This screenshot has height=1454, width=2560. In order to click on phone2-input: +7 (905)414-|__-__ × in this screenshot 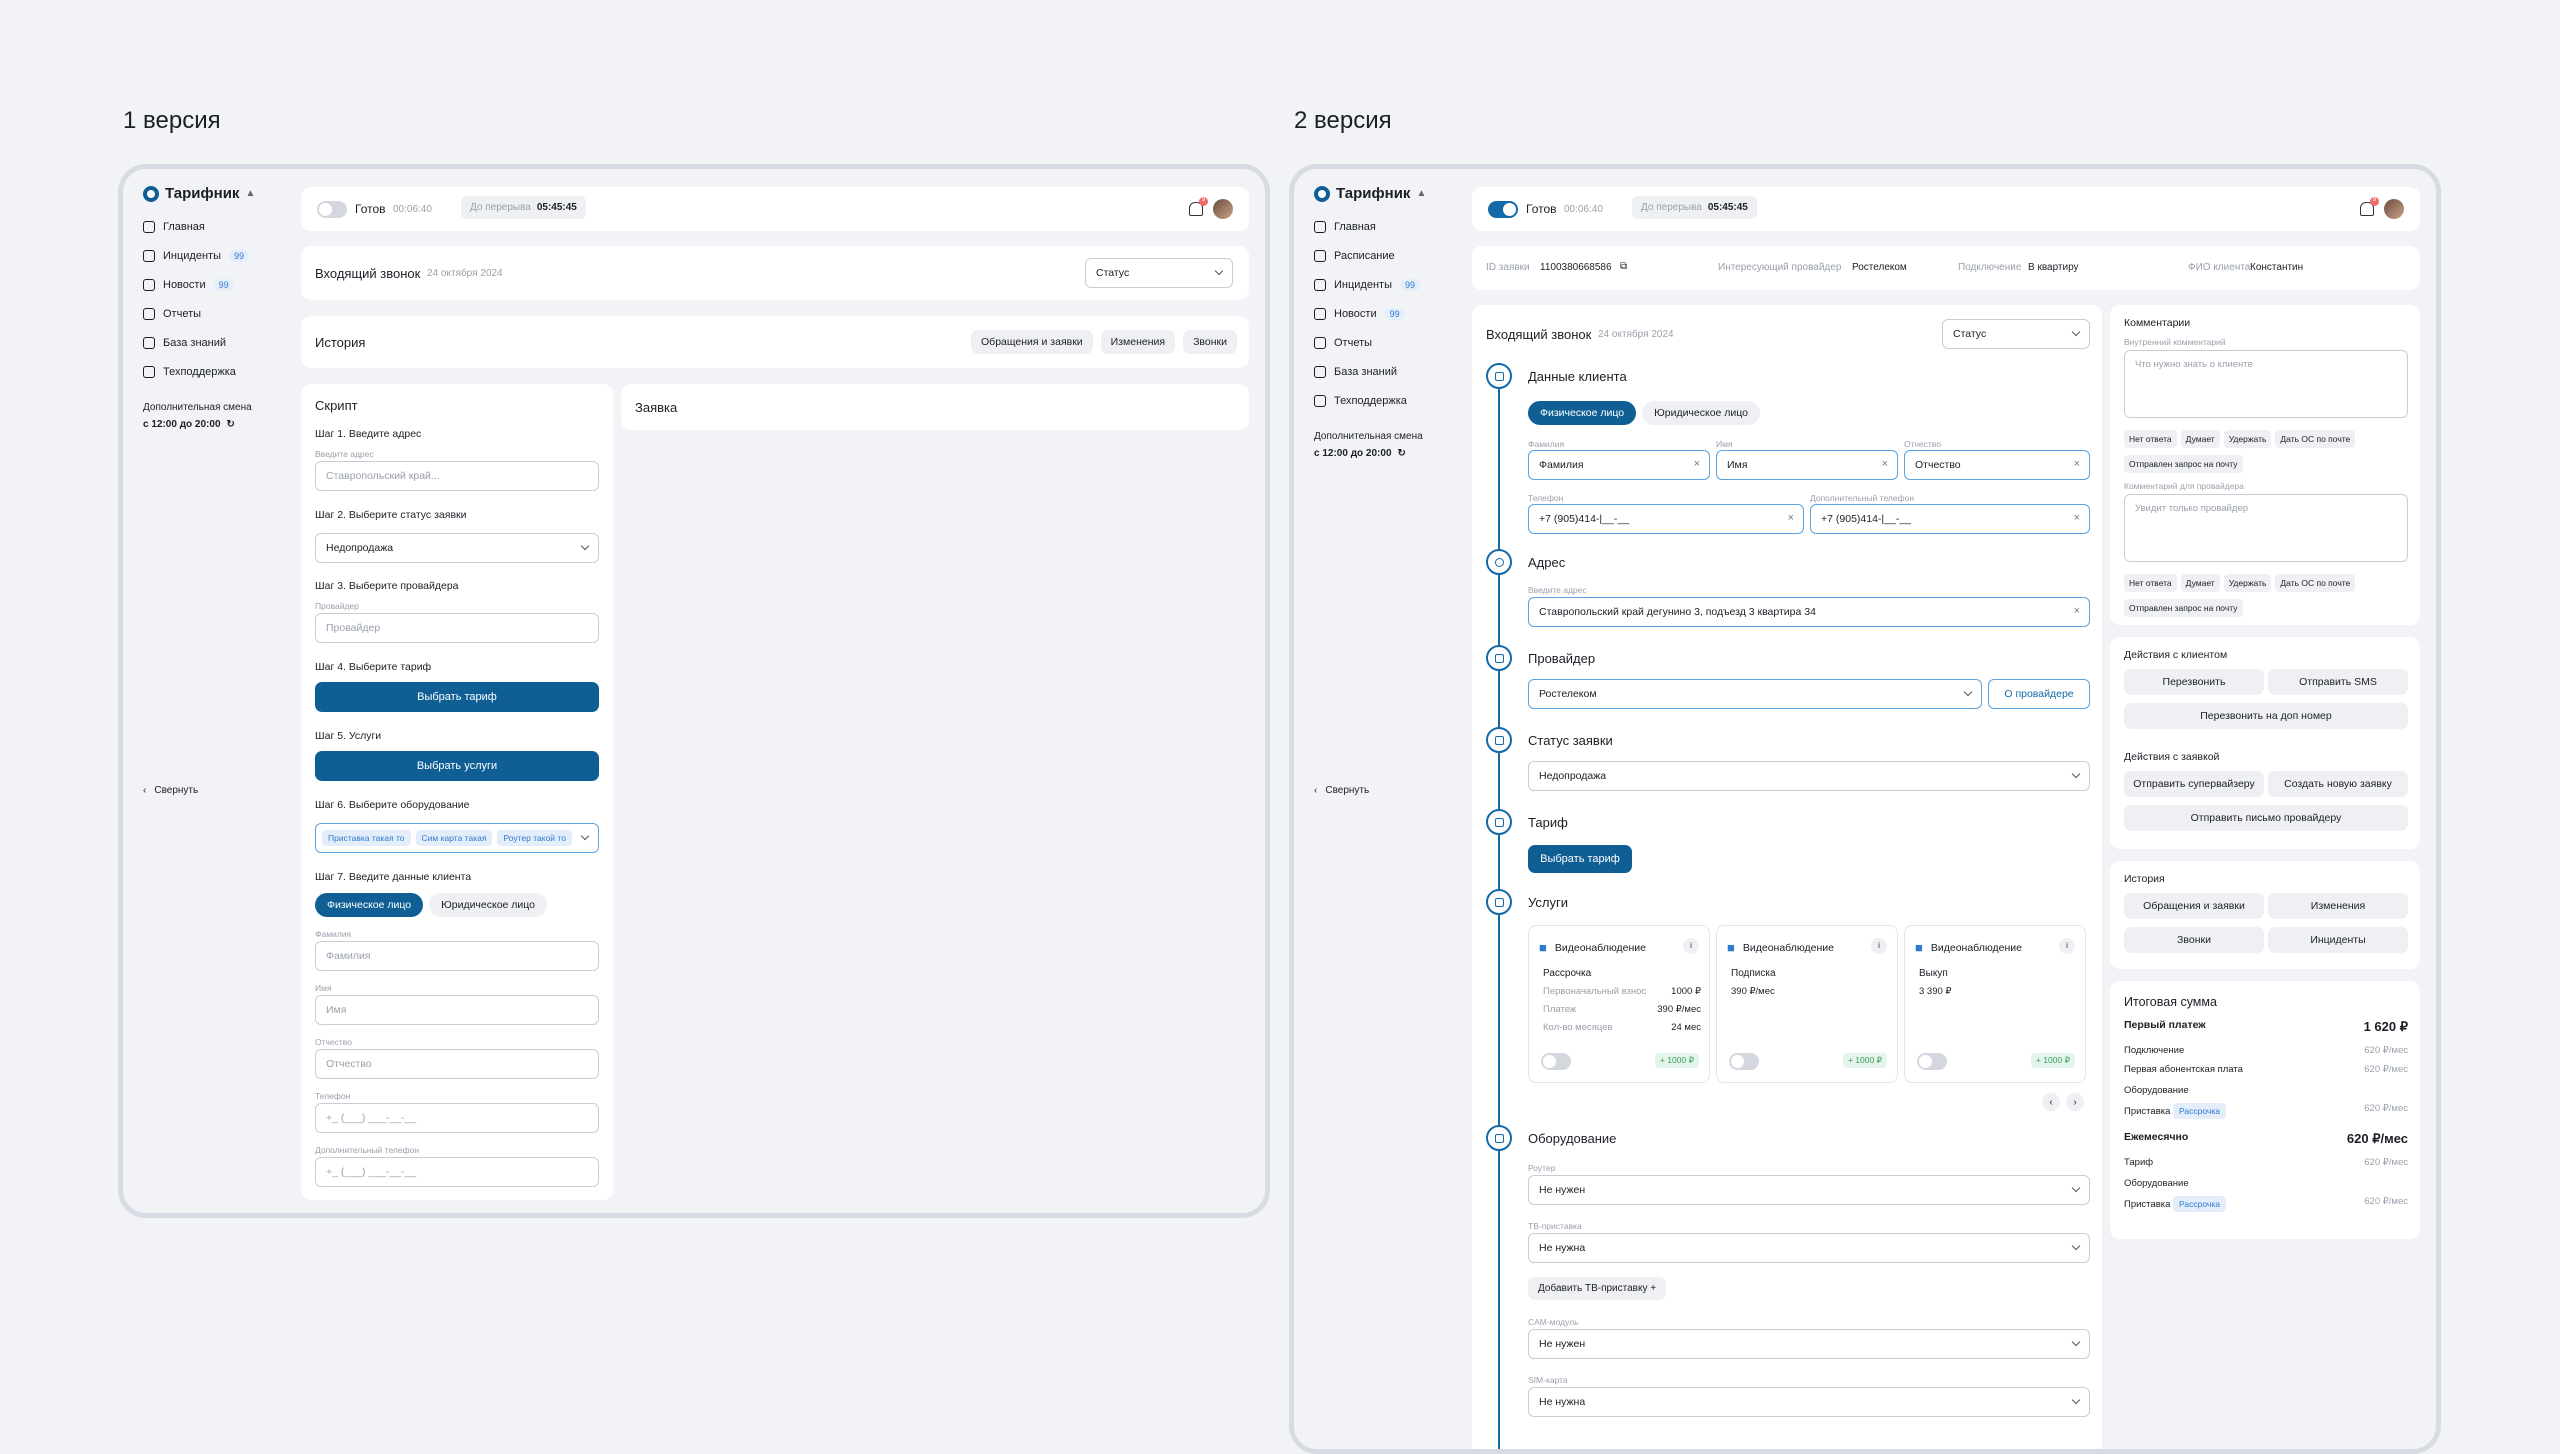, I will do `click(1950, 519)`.